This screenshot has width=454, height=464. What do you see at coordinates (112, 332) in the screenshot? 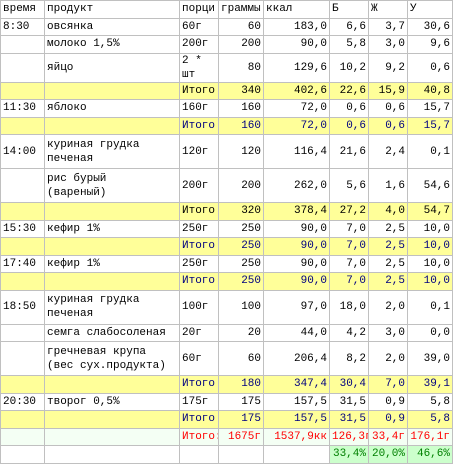
I see `cell: семга слабосоленая` at bounding box center [112, 332].